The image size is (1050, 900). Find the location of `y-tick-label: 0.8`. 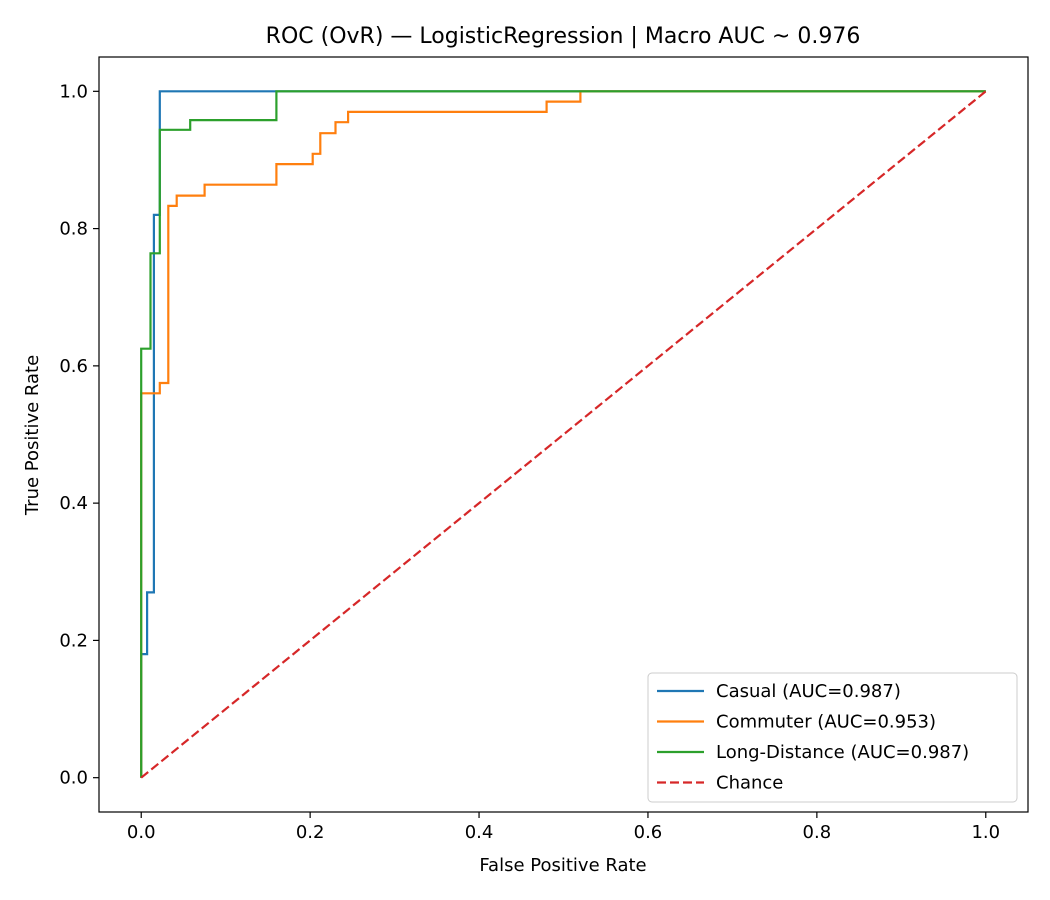

y-tick-label: 0.8 is located at coordinates (73, 229).